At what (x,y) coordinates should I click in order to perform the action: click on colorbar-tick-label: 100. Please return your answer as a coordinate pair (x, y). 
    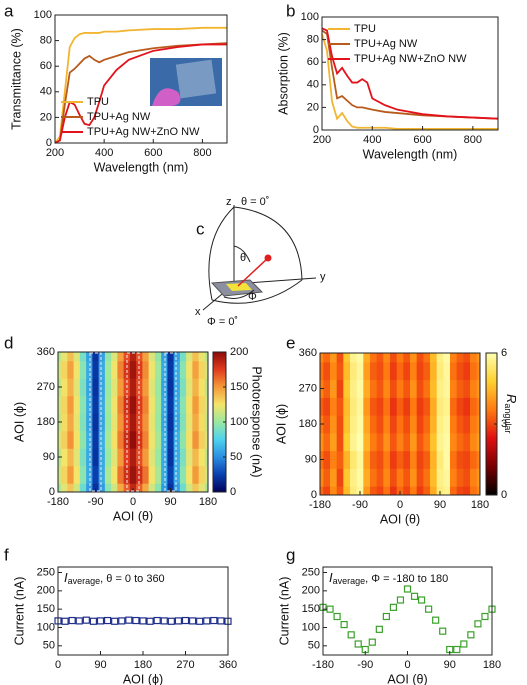
    Looking at the image, I should click on (239, 422).